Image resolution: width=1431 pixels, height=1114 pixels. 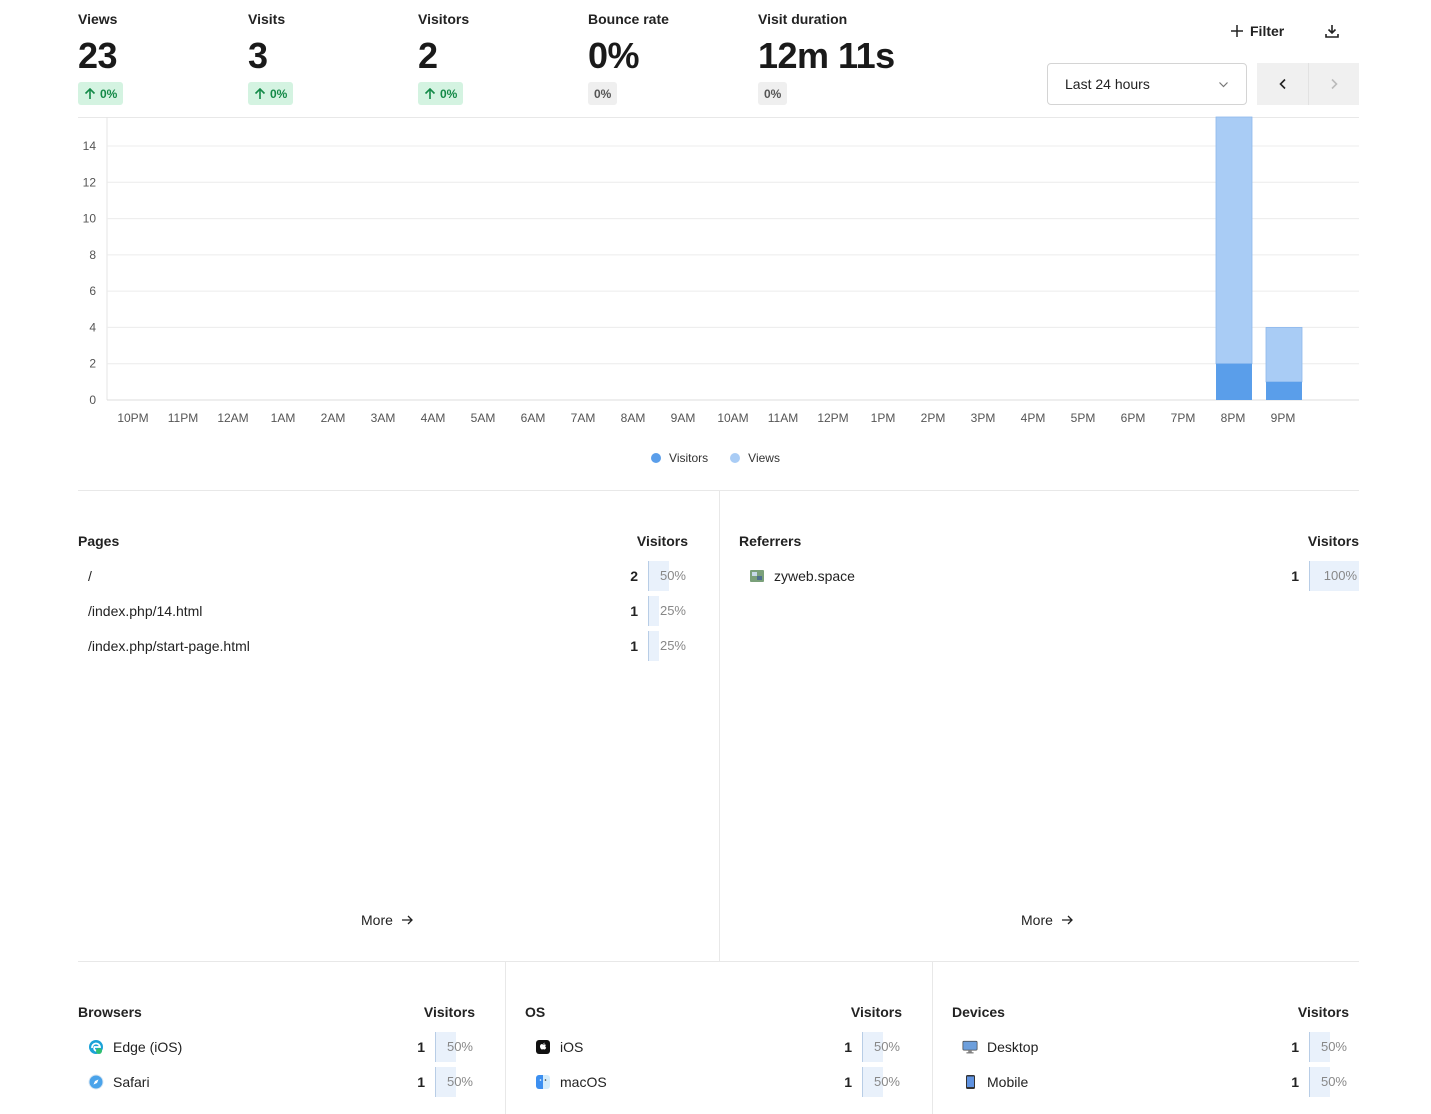 I want to click on x-tick-label: 11AM, so click(x=783, y=418).